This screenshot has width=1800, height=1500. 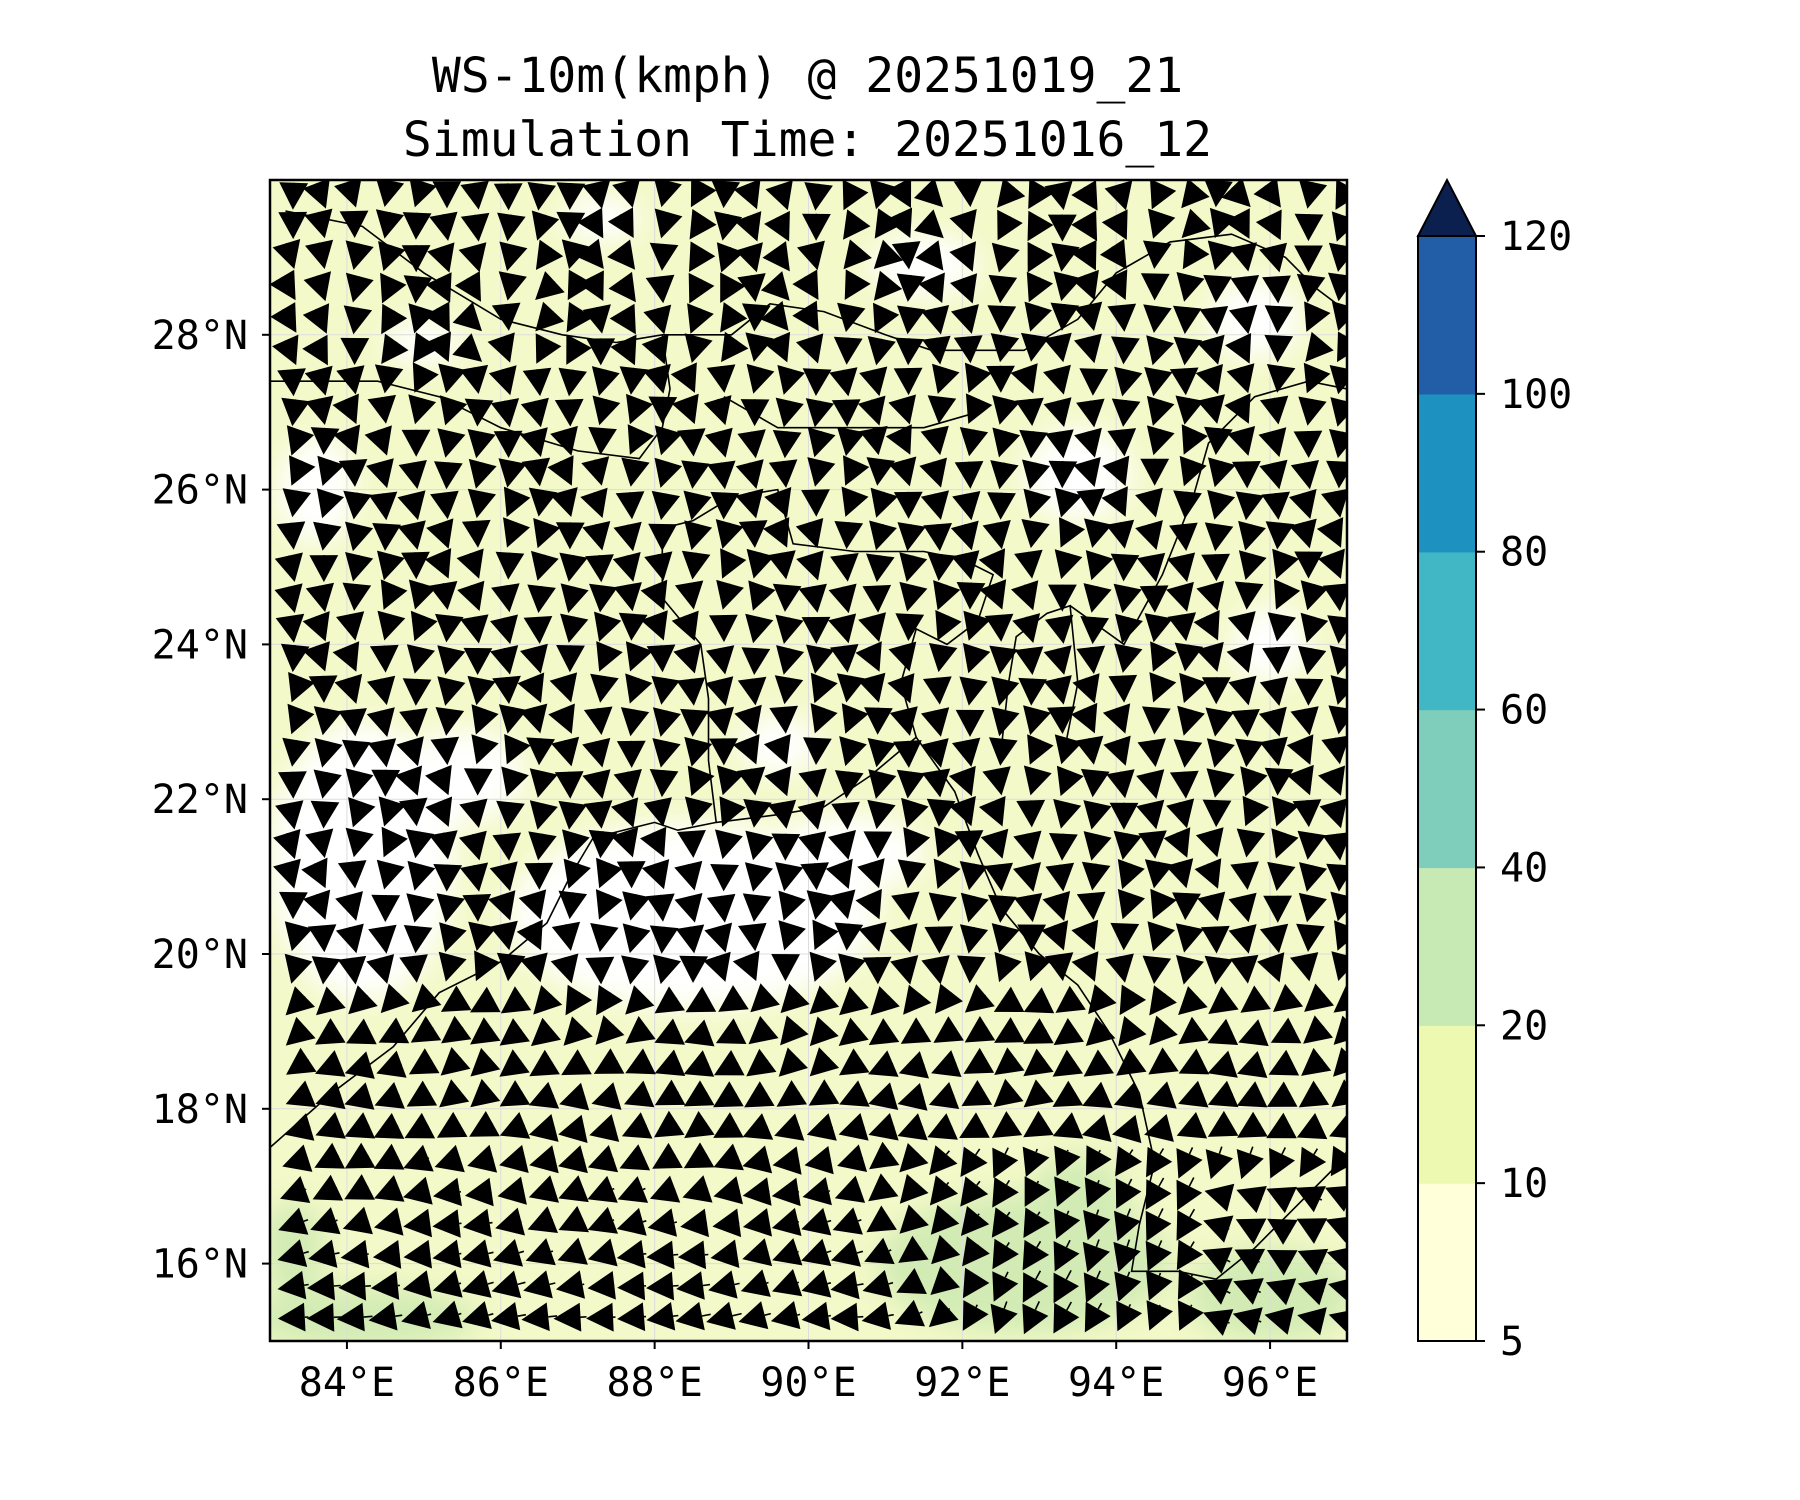 What do you see at coordinates (1536, 237) in the screenshot?
I see `colorbar-tick-label: 120` at bounding box center [1536, 237].